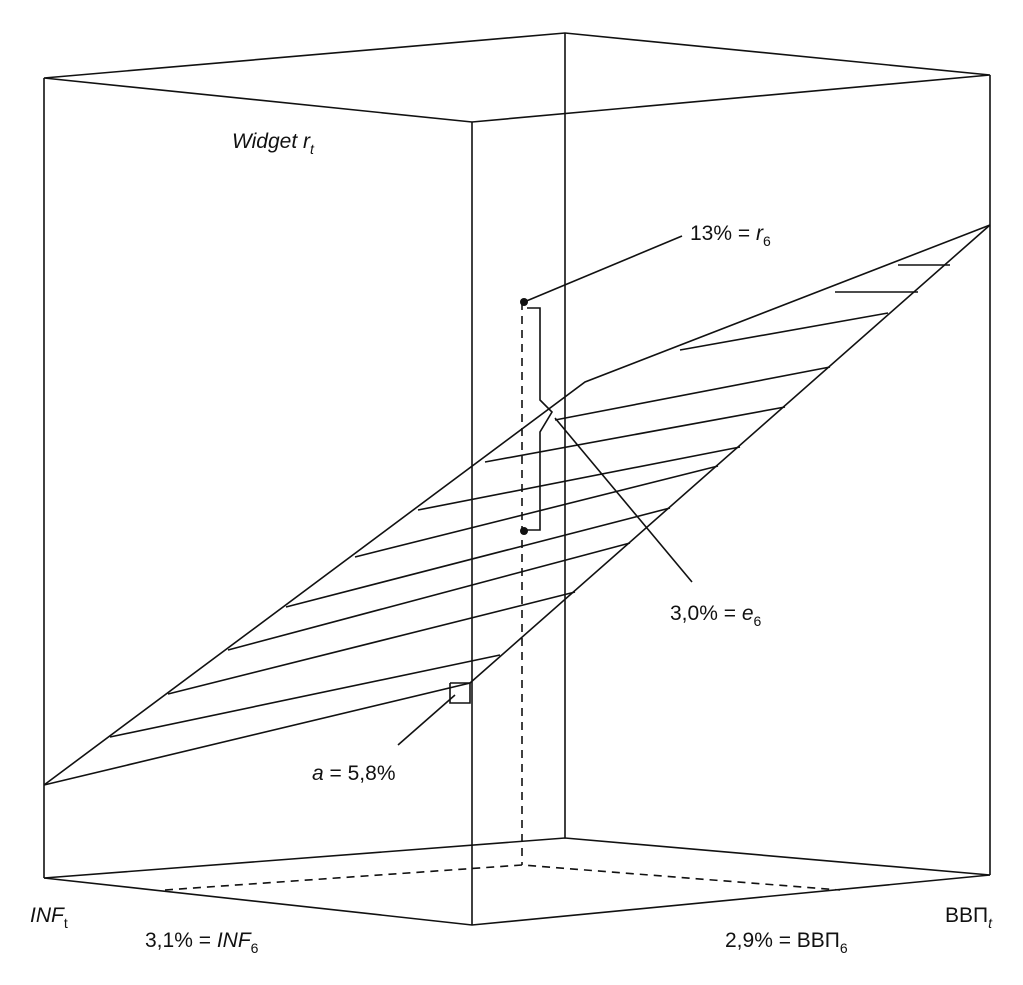 This screenshot has width=1023, height=985. I want to click on inf6-label: 3,1% = INF6, so click(202, 942).